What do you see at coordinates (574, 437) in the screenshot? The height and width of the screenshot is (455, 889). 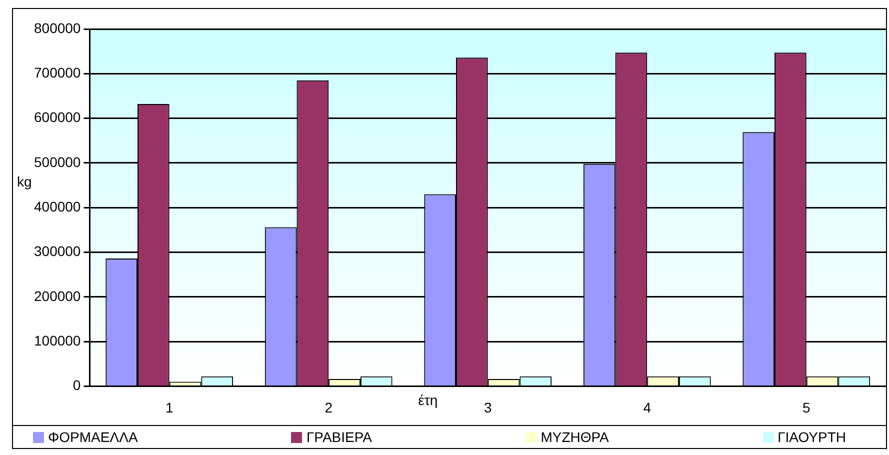 I see `legend-label: ΜΥΖΗΘΡΑ` at bounding box center [574, 437].